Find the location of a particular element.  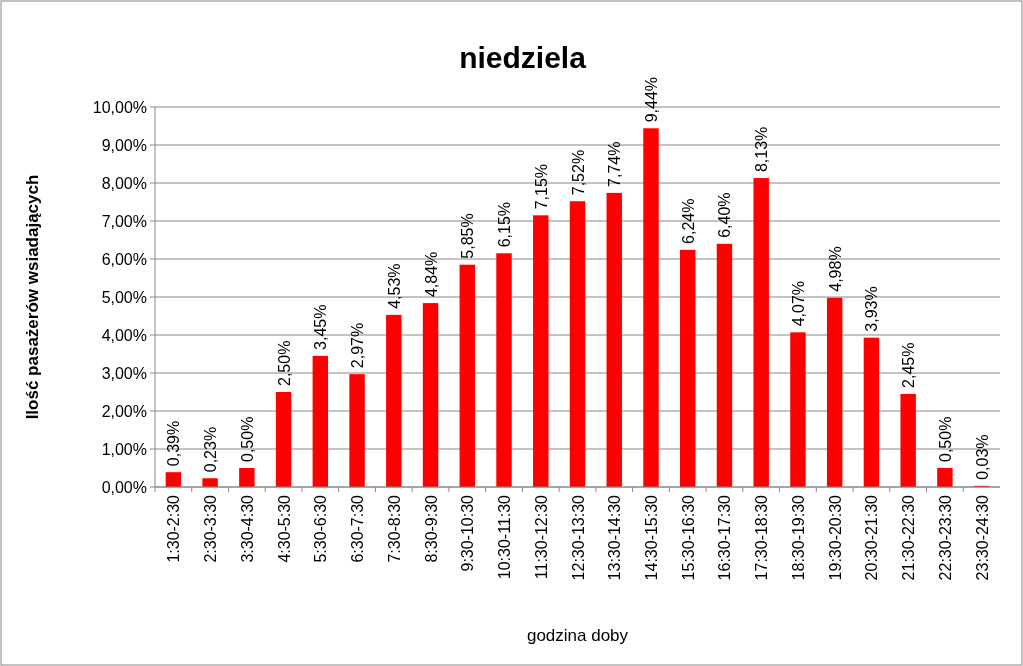

y-tick-label: 4,00% is located at coordinates (124, 335).